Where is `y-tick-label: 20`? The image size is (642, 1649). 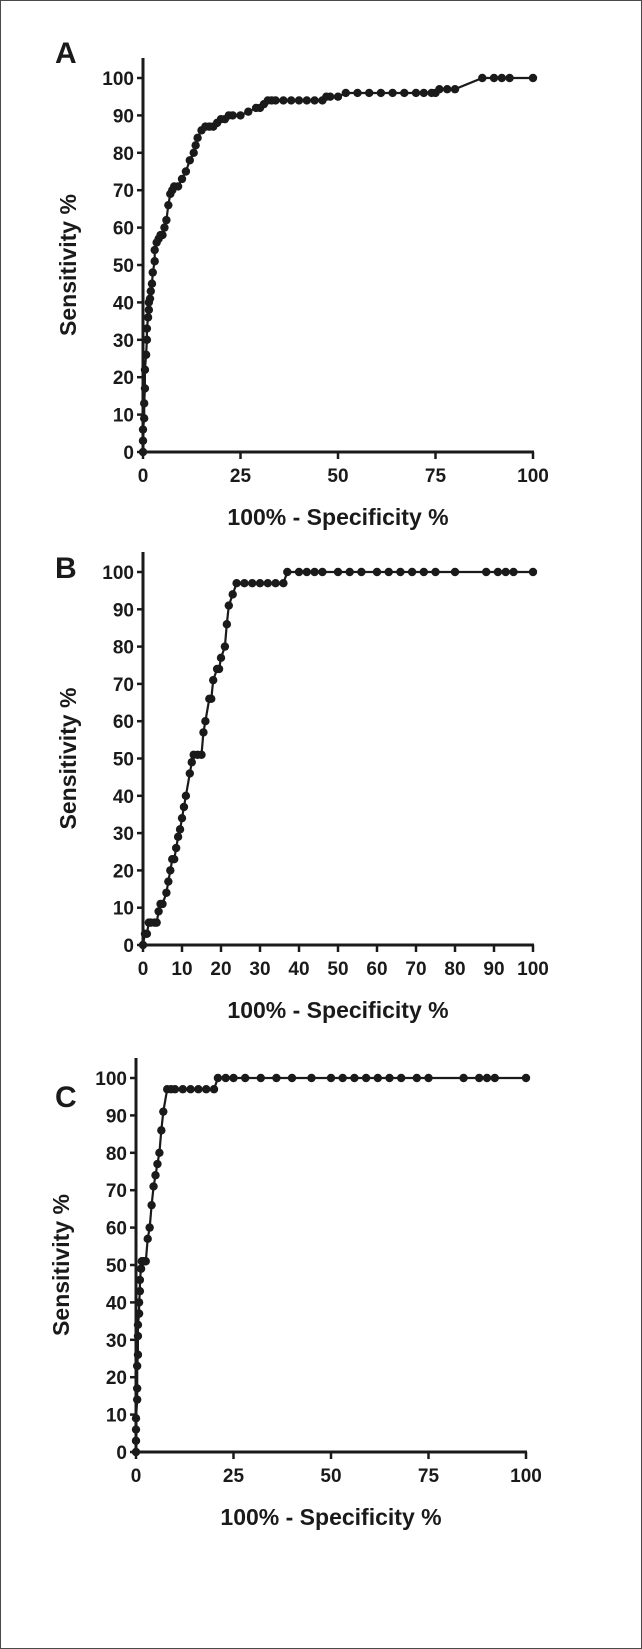 y-tick-label: 20 is located at coordinates (116, 1378).